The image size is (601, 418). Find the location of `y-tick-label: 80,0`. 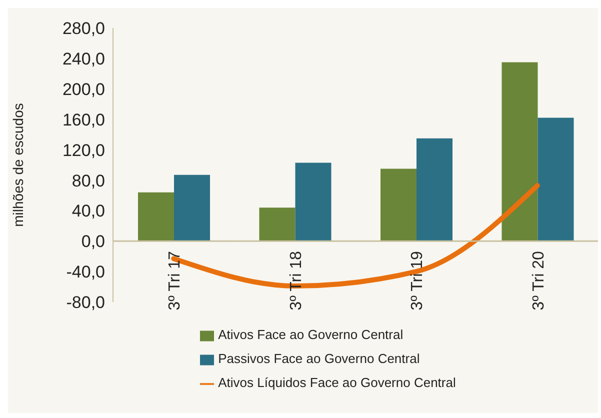

y-tick-label: 80,0 is located at coordinates (88, 180).